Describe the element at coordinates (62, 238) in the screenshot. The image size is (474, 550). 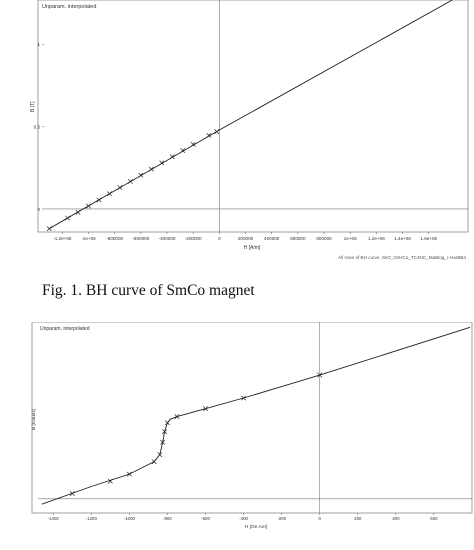
I see `x-tick-label: -1.2e+06` at that location.